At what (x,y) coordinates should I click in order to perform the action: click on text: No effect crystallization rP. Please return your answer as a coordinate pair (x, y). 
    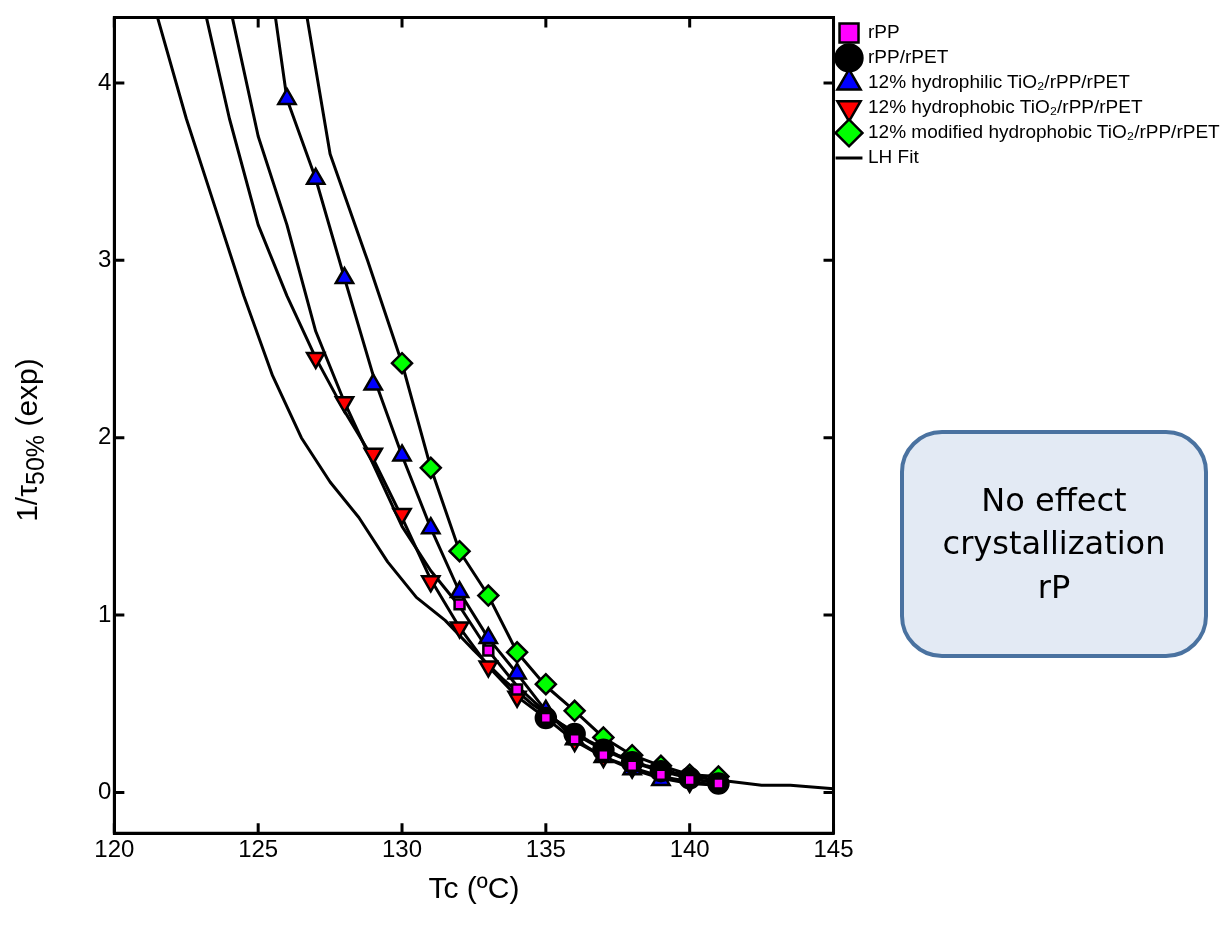
    Looking at the image, I should click on (1054, 544).